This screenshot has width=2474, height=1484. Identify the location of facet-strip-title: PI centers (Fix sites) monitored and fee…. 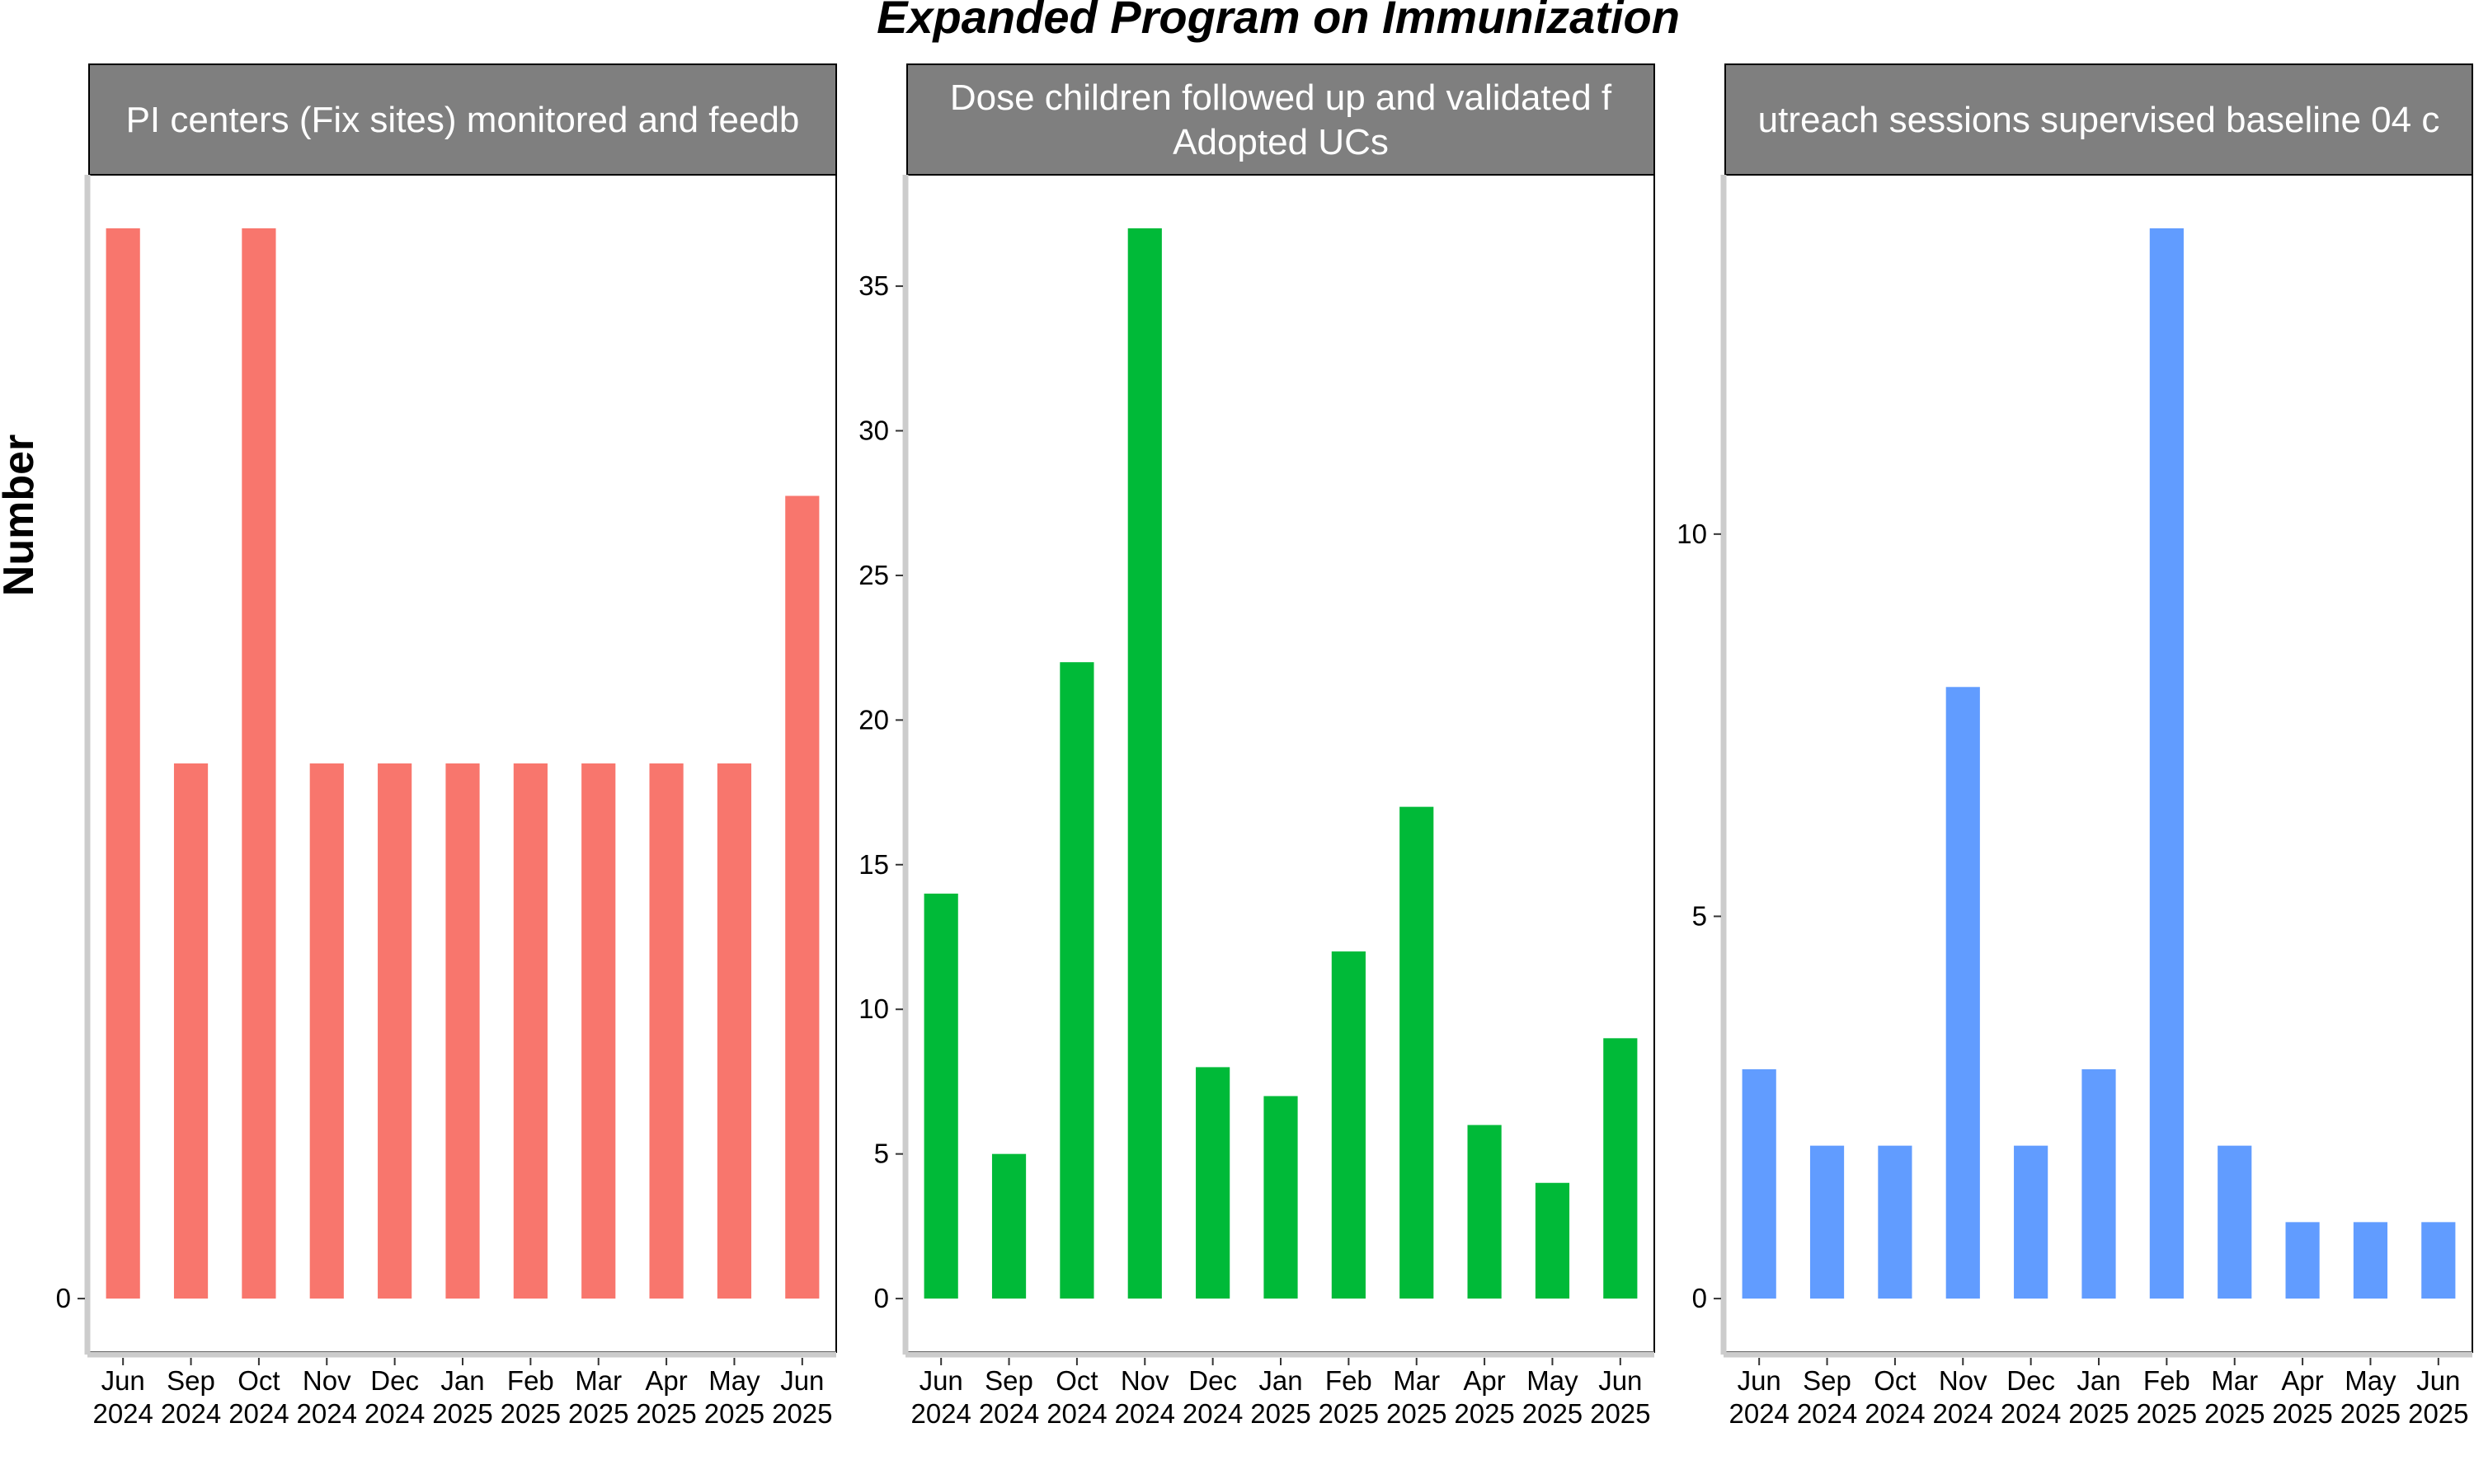
(463, 120).